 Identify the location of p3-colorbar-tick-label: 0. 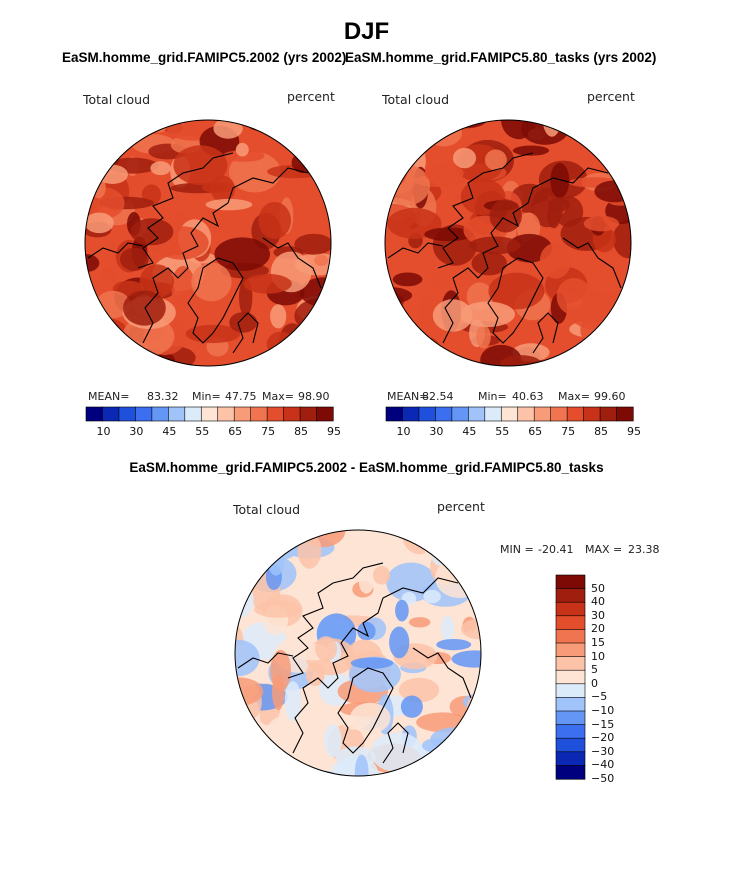
(594, 683).